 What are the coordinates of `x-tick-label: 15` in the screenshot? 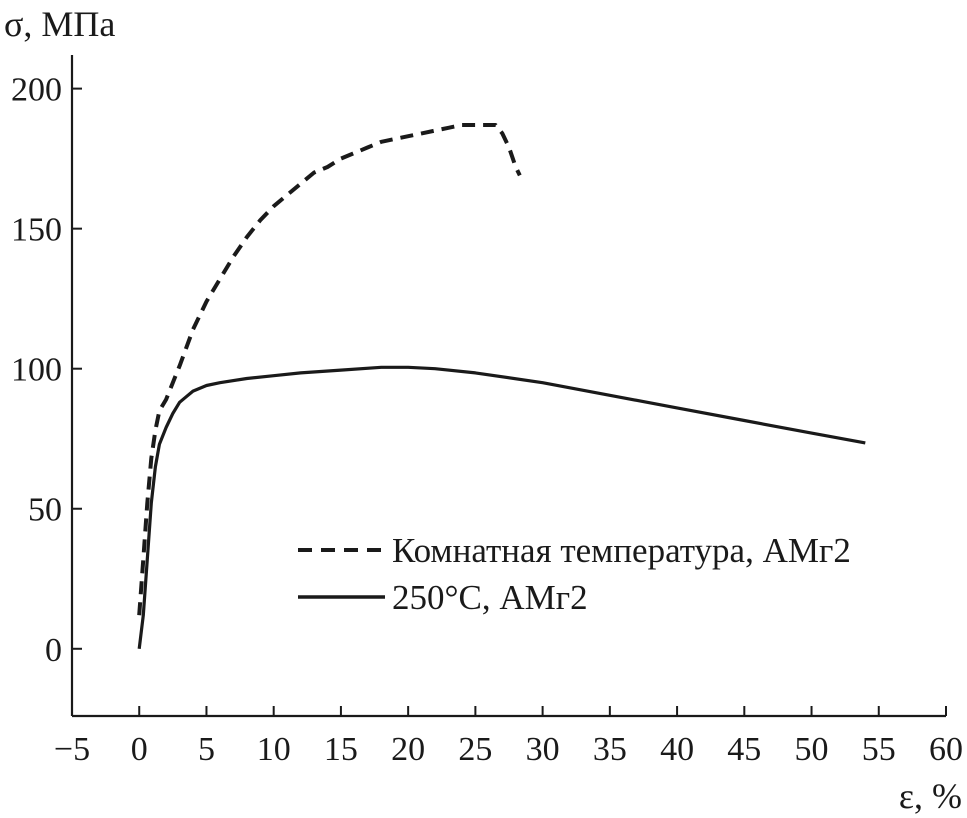 It's located at (341, 749).